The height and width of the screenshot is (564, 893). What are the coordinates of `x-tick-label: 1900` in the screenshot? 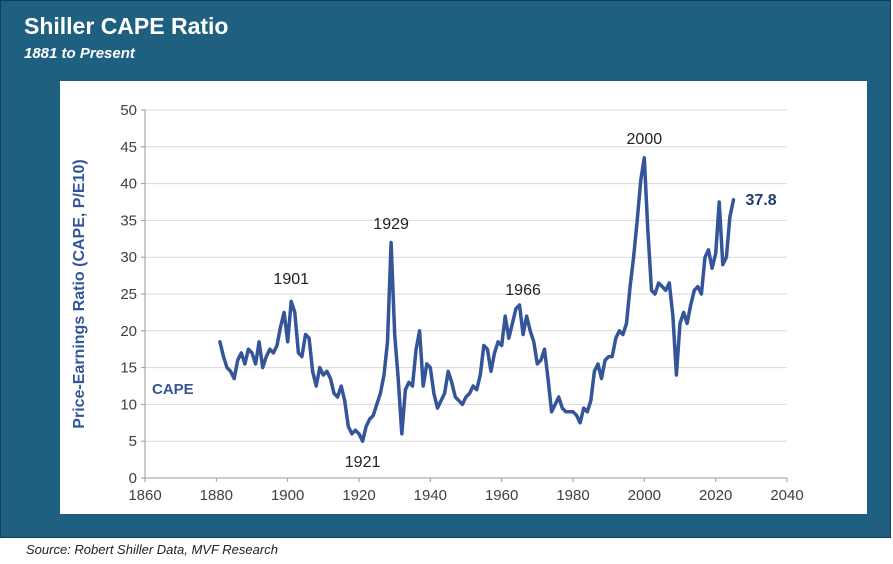 It's located at (287, 495).